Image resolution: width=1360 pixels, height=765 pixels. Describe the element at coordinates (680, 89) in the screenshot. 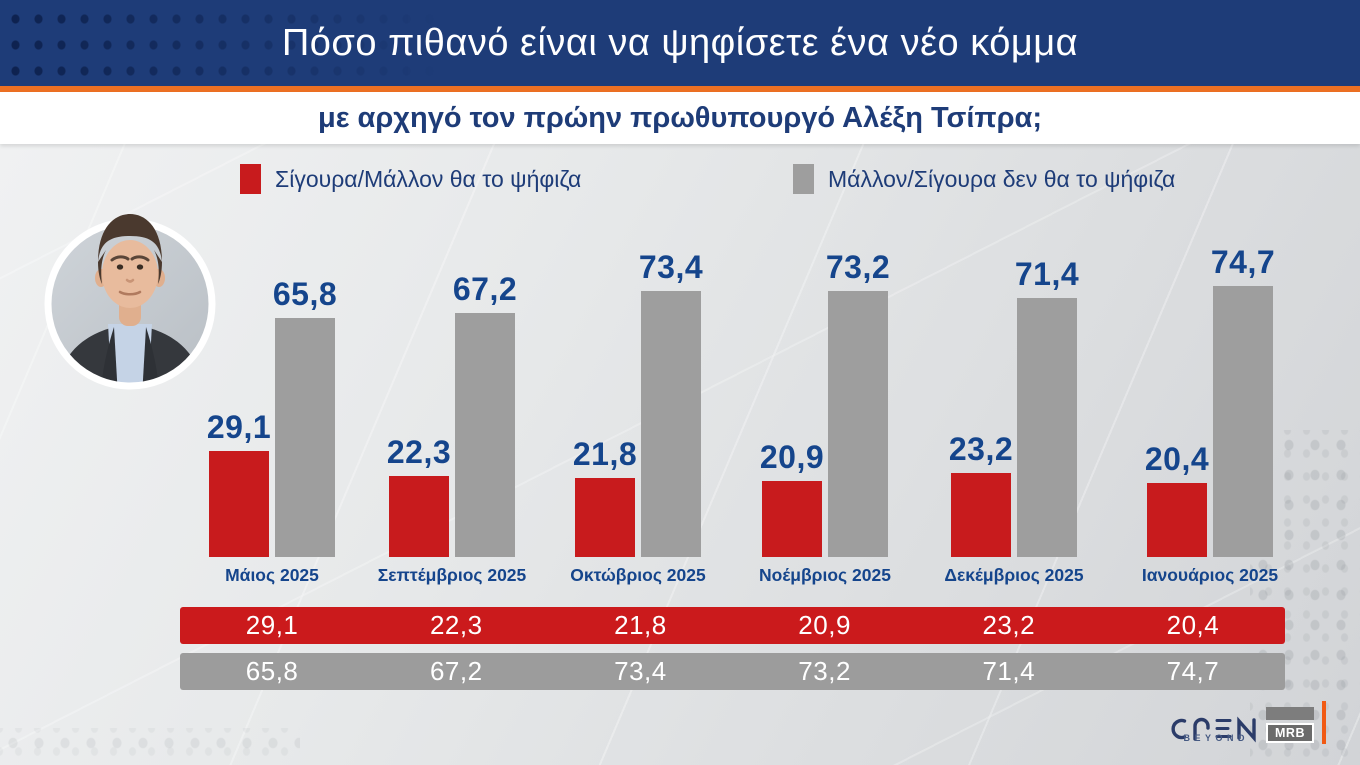

I see `accent-strip` at that location.